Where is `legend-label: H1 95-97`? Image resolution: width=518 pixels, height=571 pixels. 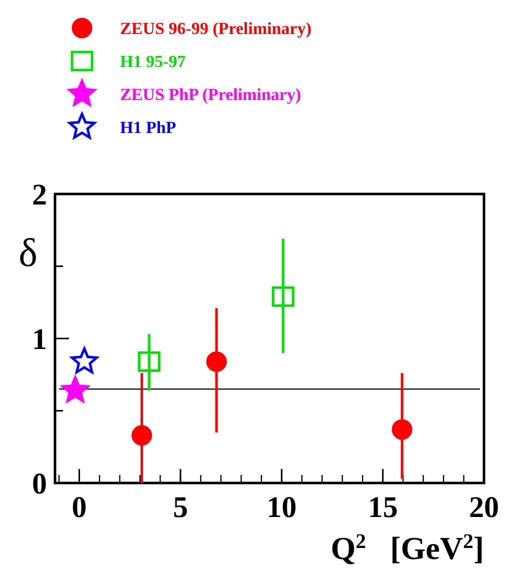
legend-label: H1 95-97 is located at coordinates (153, 61).